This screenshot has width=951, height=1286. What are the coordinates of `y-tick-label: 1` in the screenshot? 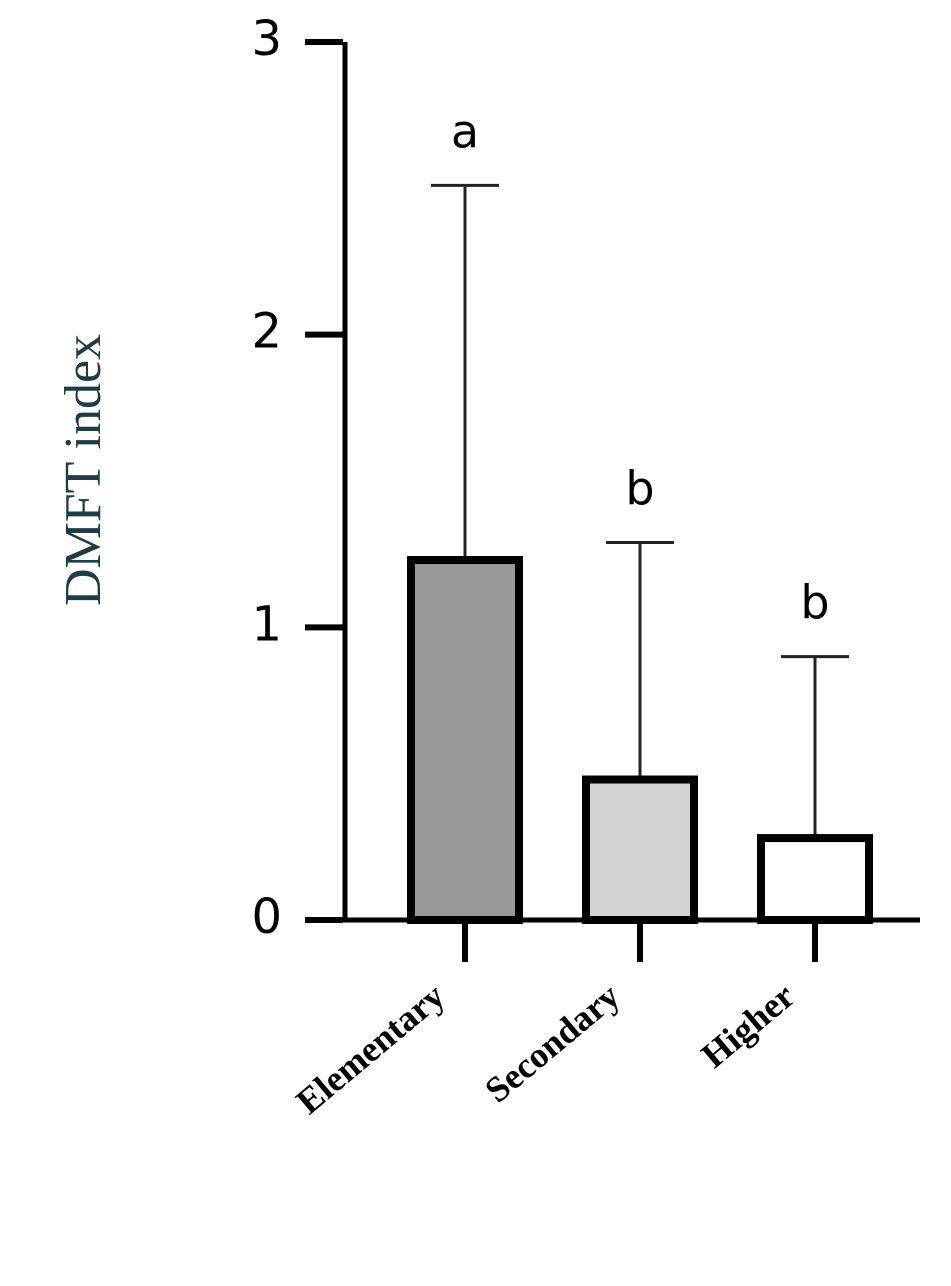 It's located at (266, 624).